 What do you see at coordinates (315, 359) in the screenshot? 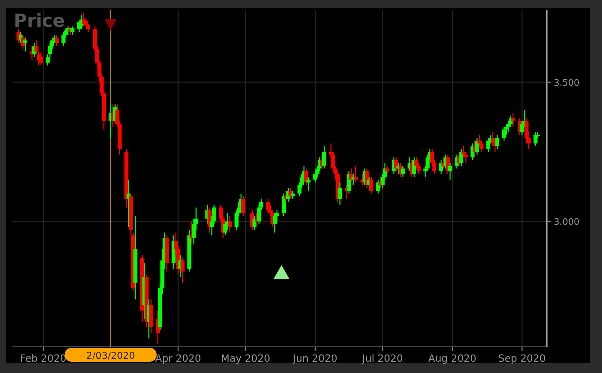
I see `x-tick-label: Jun 2020` at bounding box center [315, 359].